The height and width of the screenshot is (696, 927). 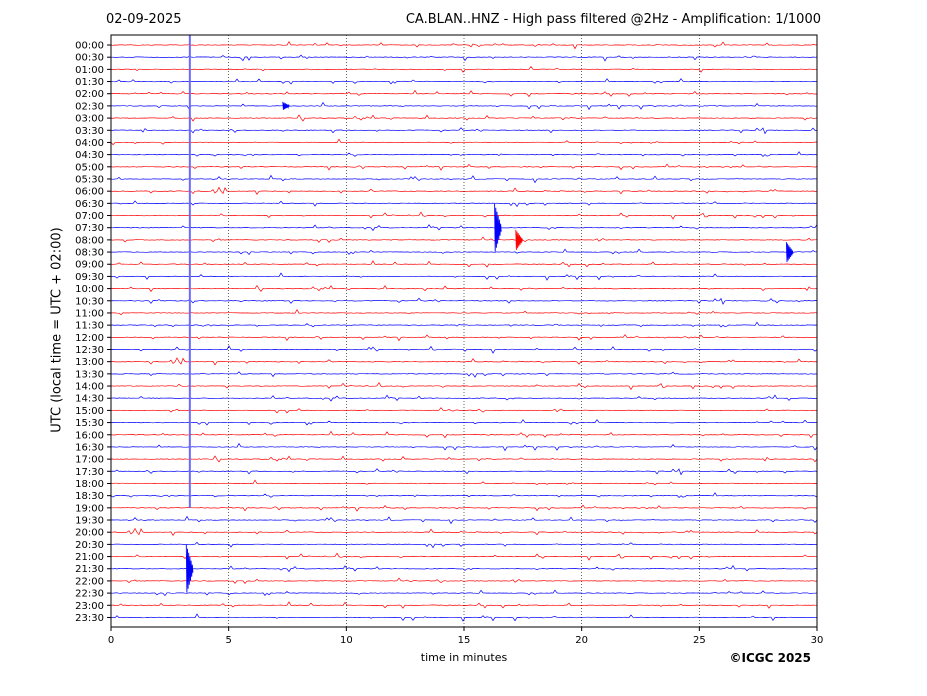 What do you see at coordinates (89, 143) in the screenshot?
I see `y-tick-label: 04:00` at bounding box center [89, 143].